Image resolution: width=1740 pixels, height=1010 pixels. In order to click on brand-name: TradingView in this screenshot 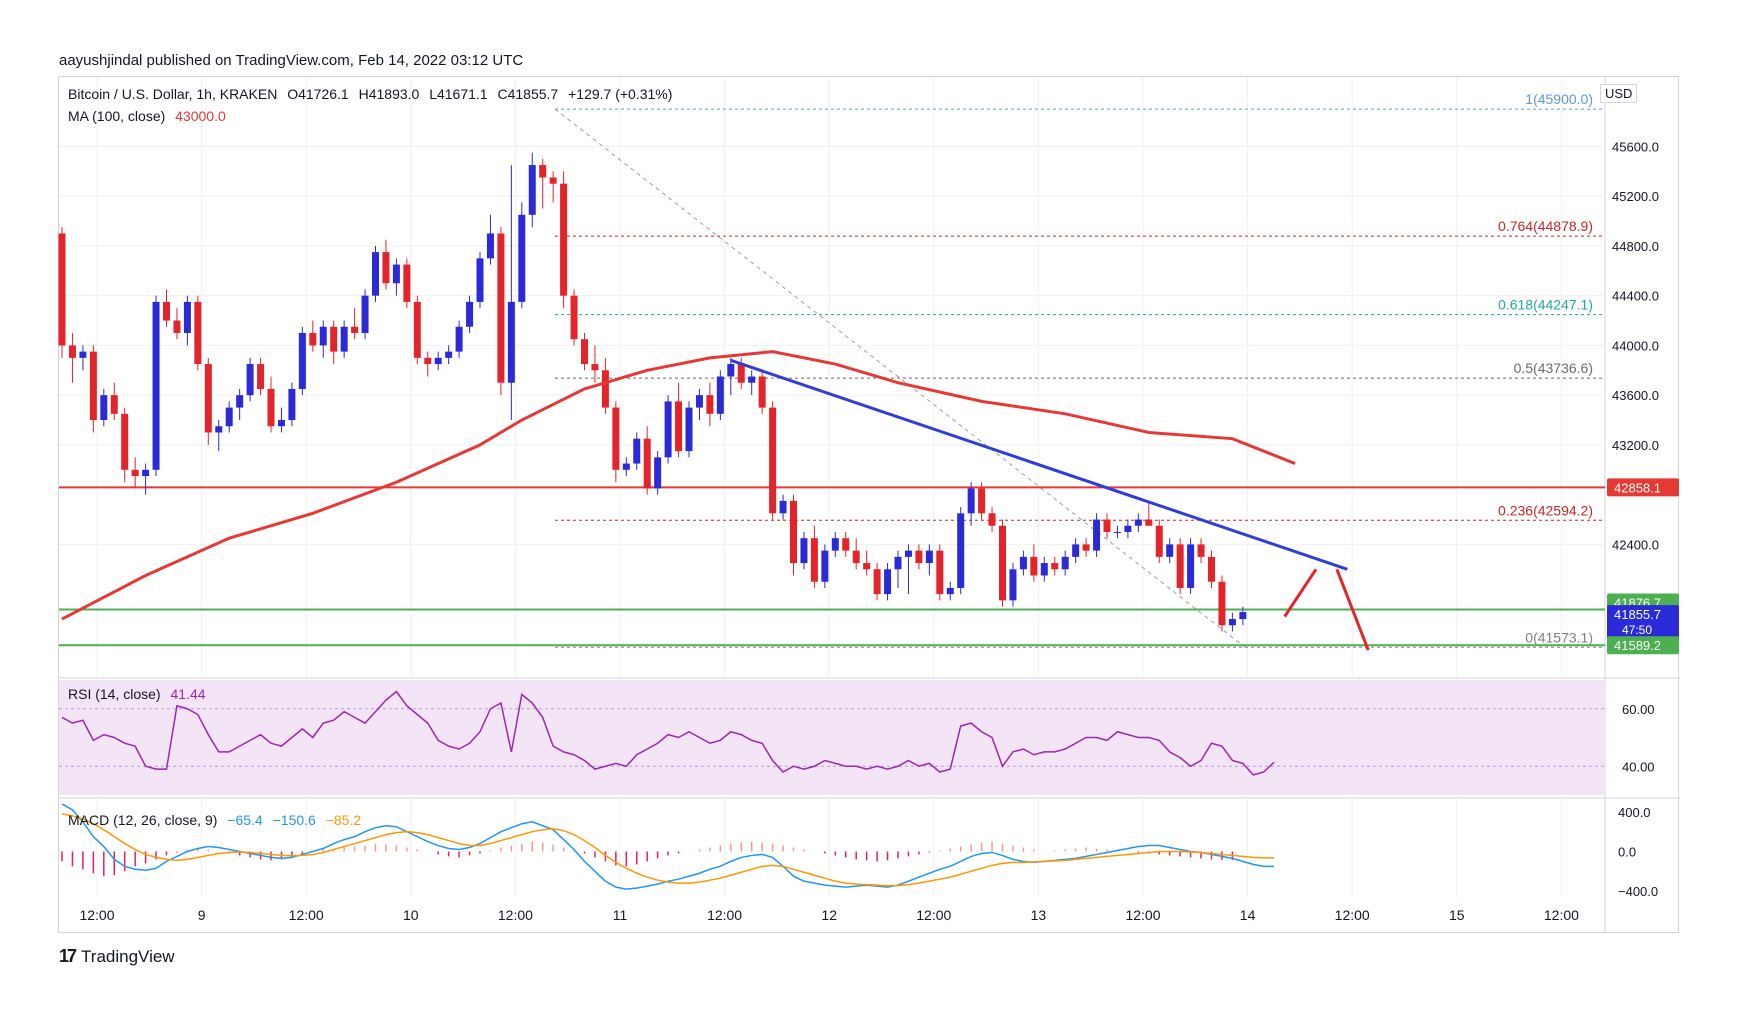, I will do `click(128, 956)`.